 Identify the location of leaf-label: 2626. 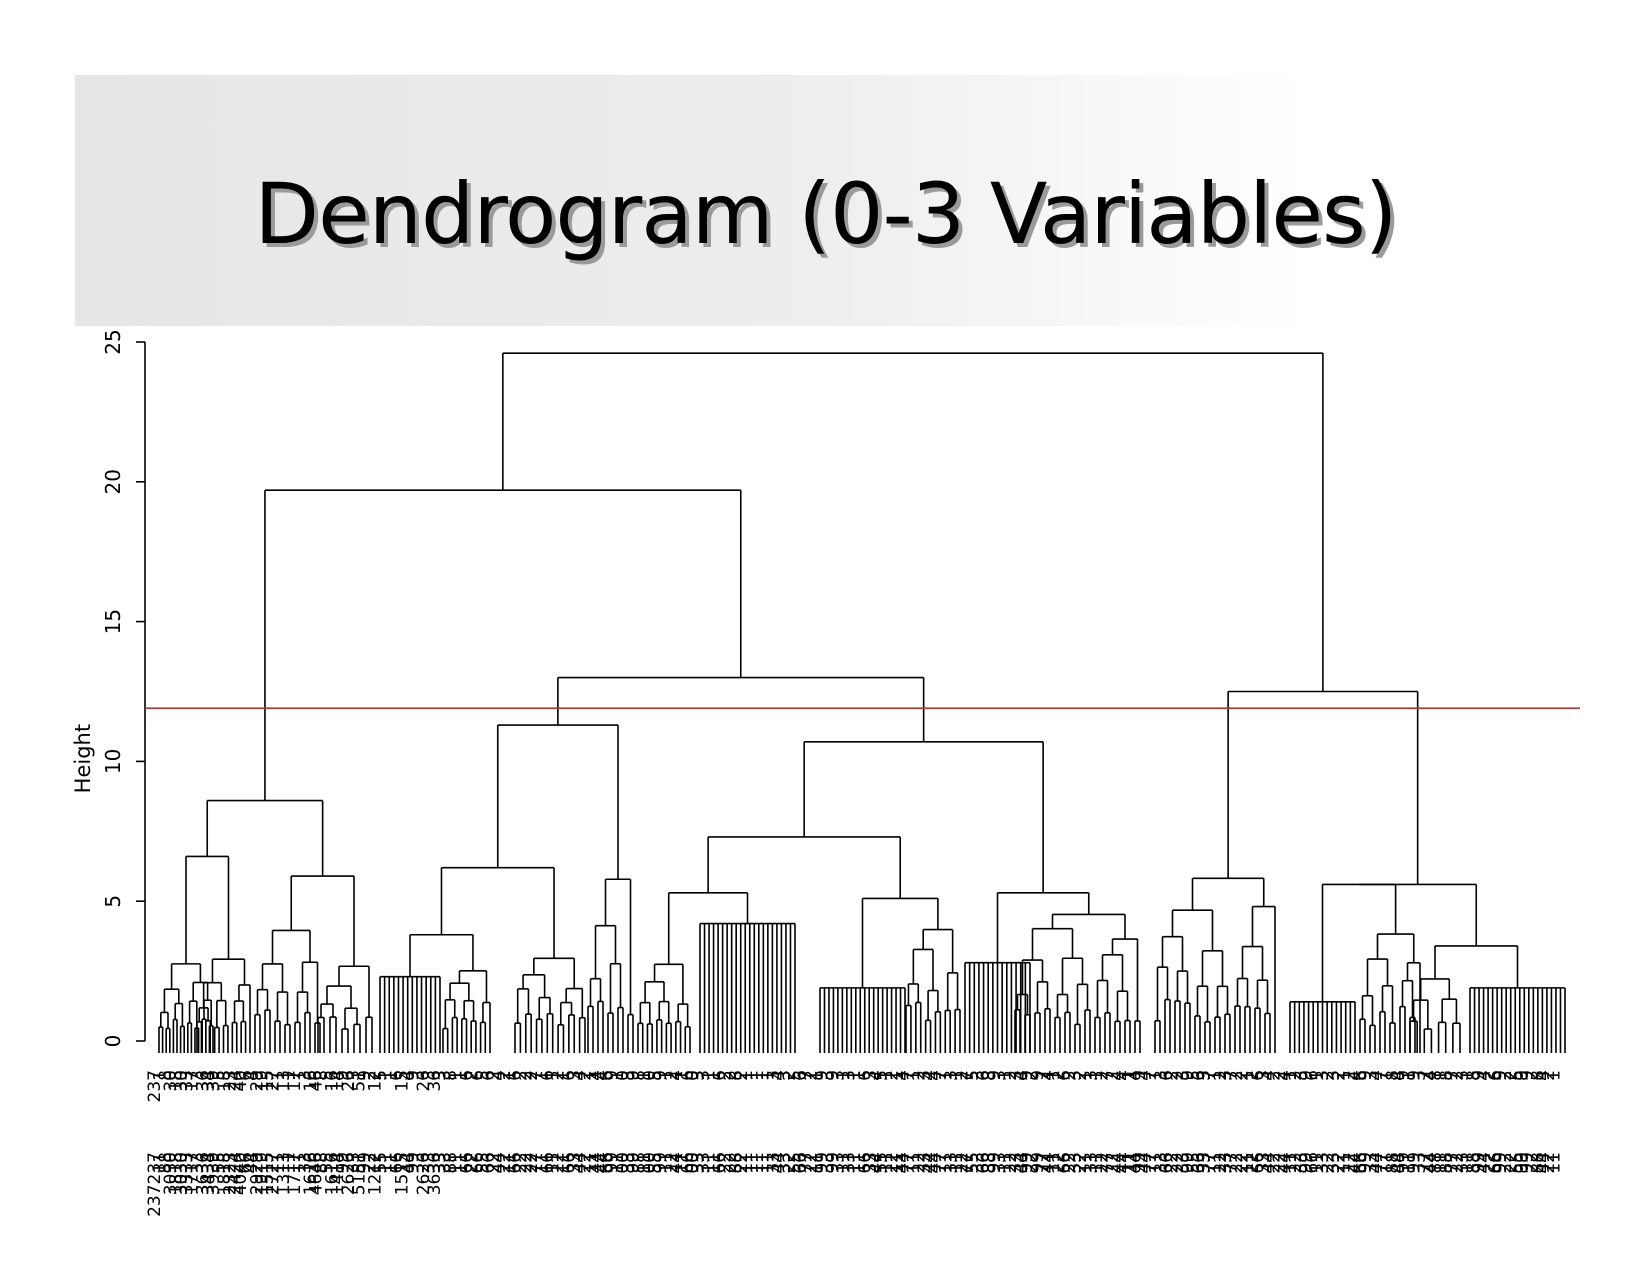
(424, 1173).